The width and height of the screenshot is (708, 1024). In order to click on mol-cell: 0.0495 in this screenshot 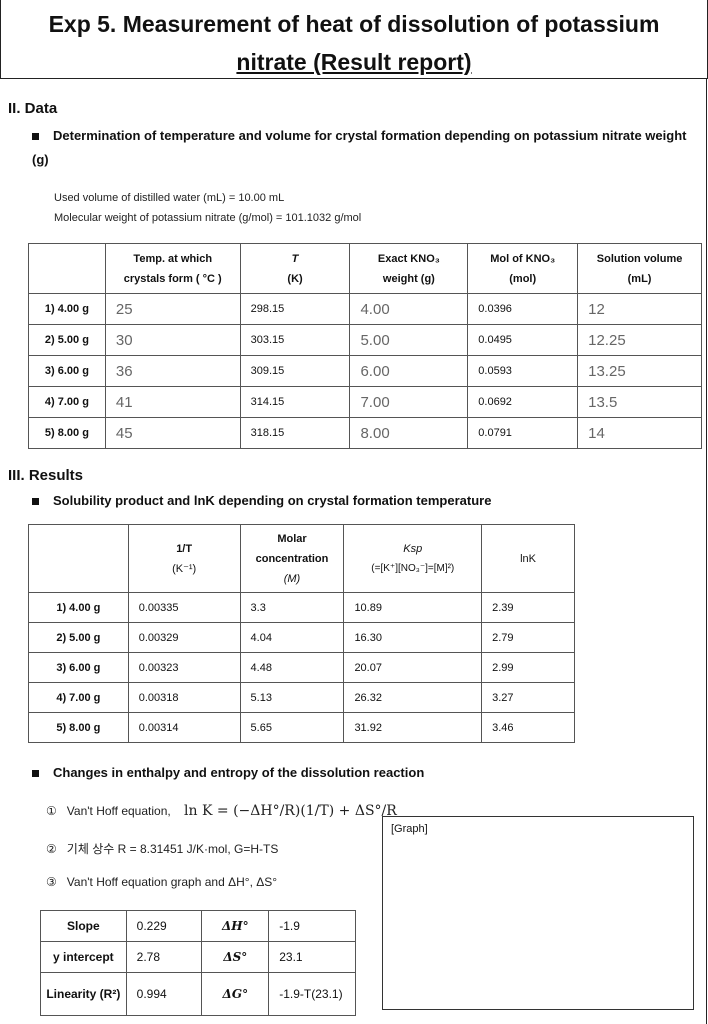, I will do `click(523, 340)`.